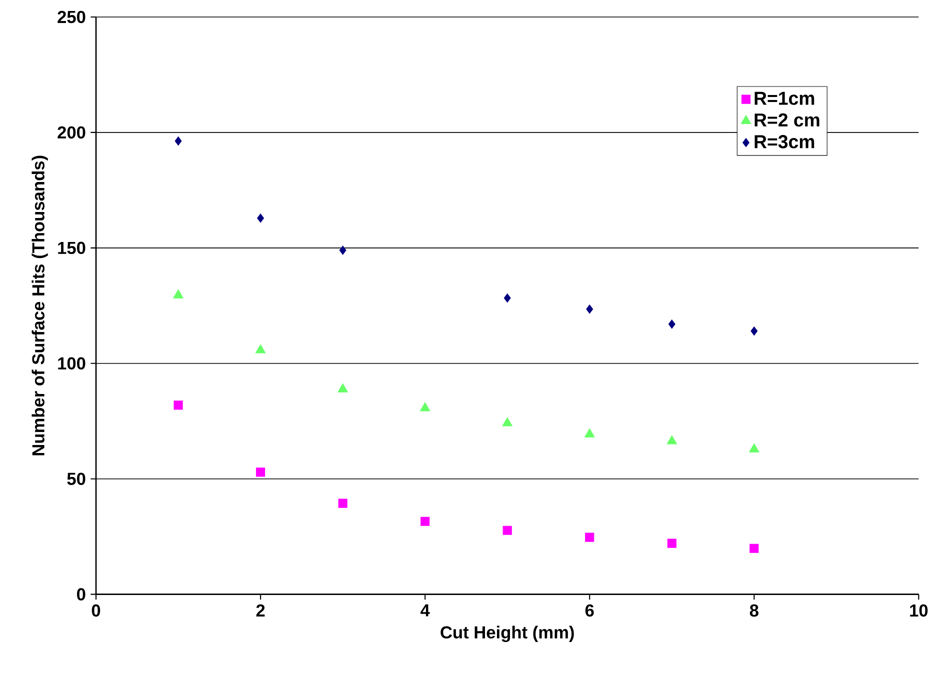 This screenshot has width=938, height=673. I want to click on x-tick-label: 2, so click(260, 610).